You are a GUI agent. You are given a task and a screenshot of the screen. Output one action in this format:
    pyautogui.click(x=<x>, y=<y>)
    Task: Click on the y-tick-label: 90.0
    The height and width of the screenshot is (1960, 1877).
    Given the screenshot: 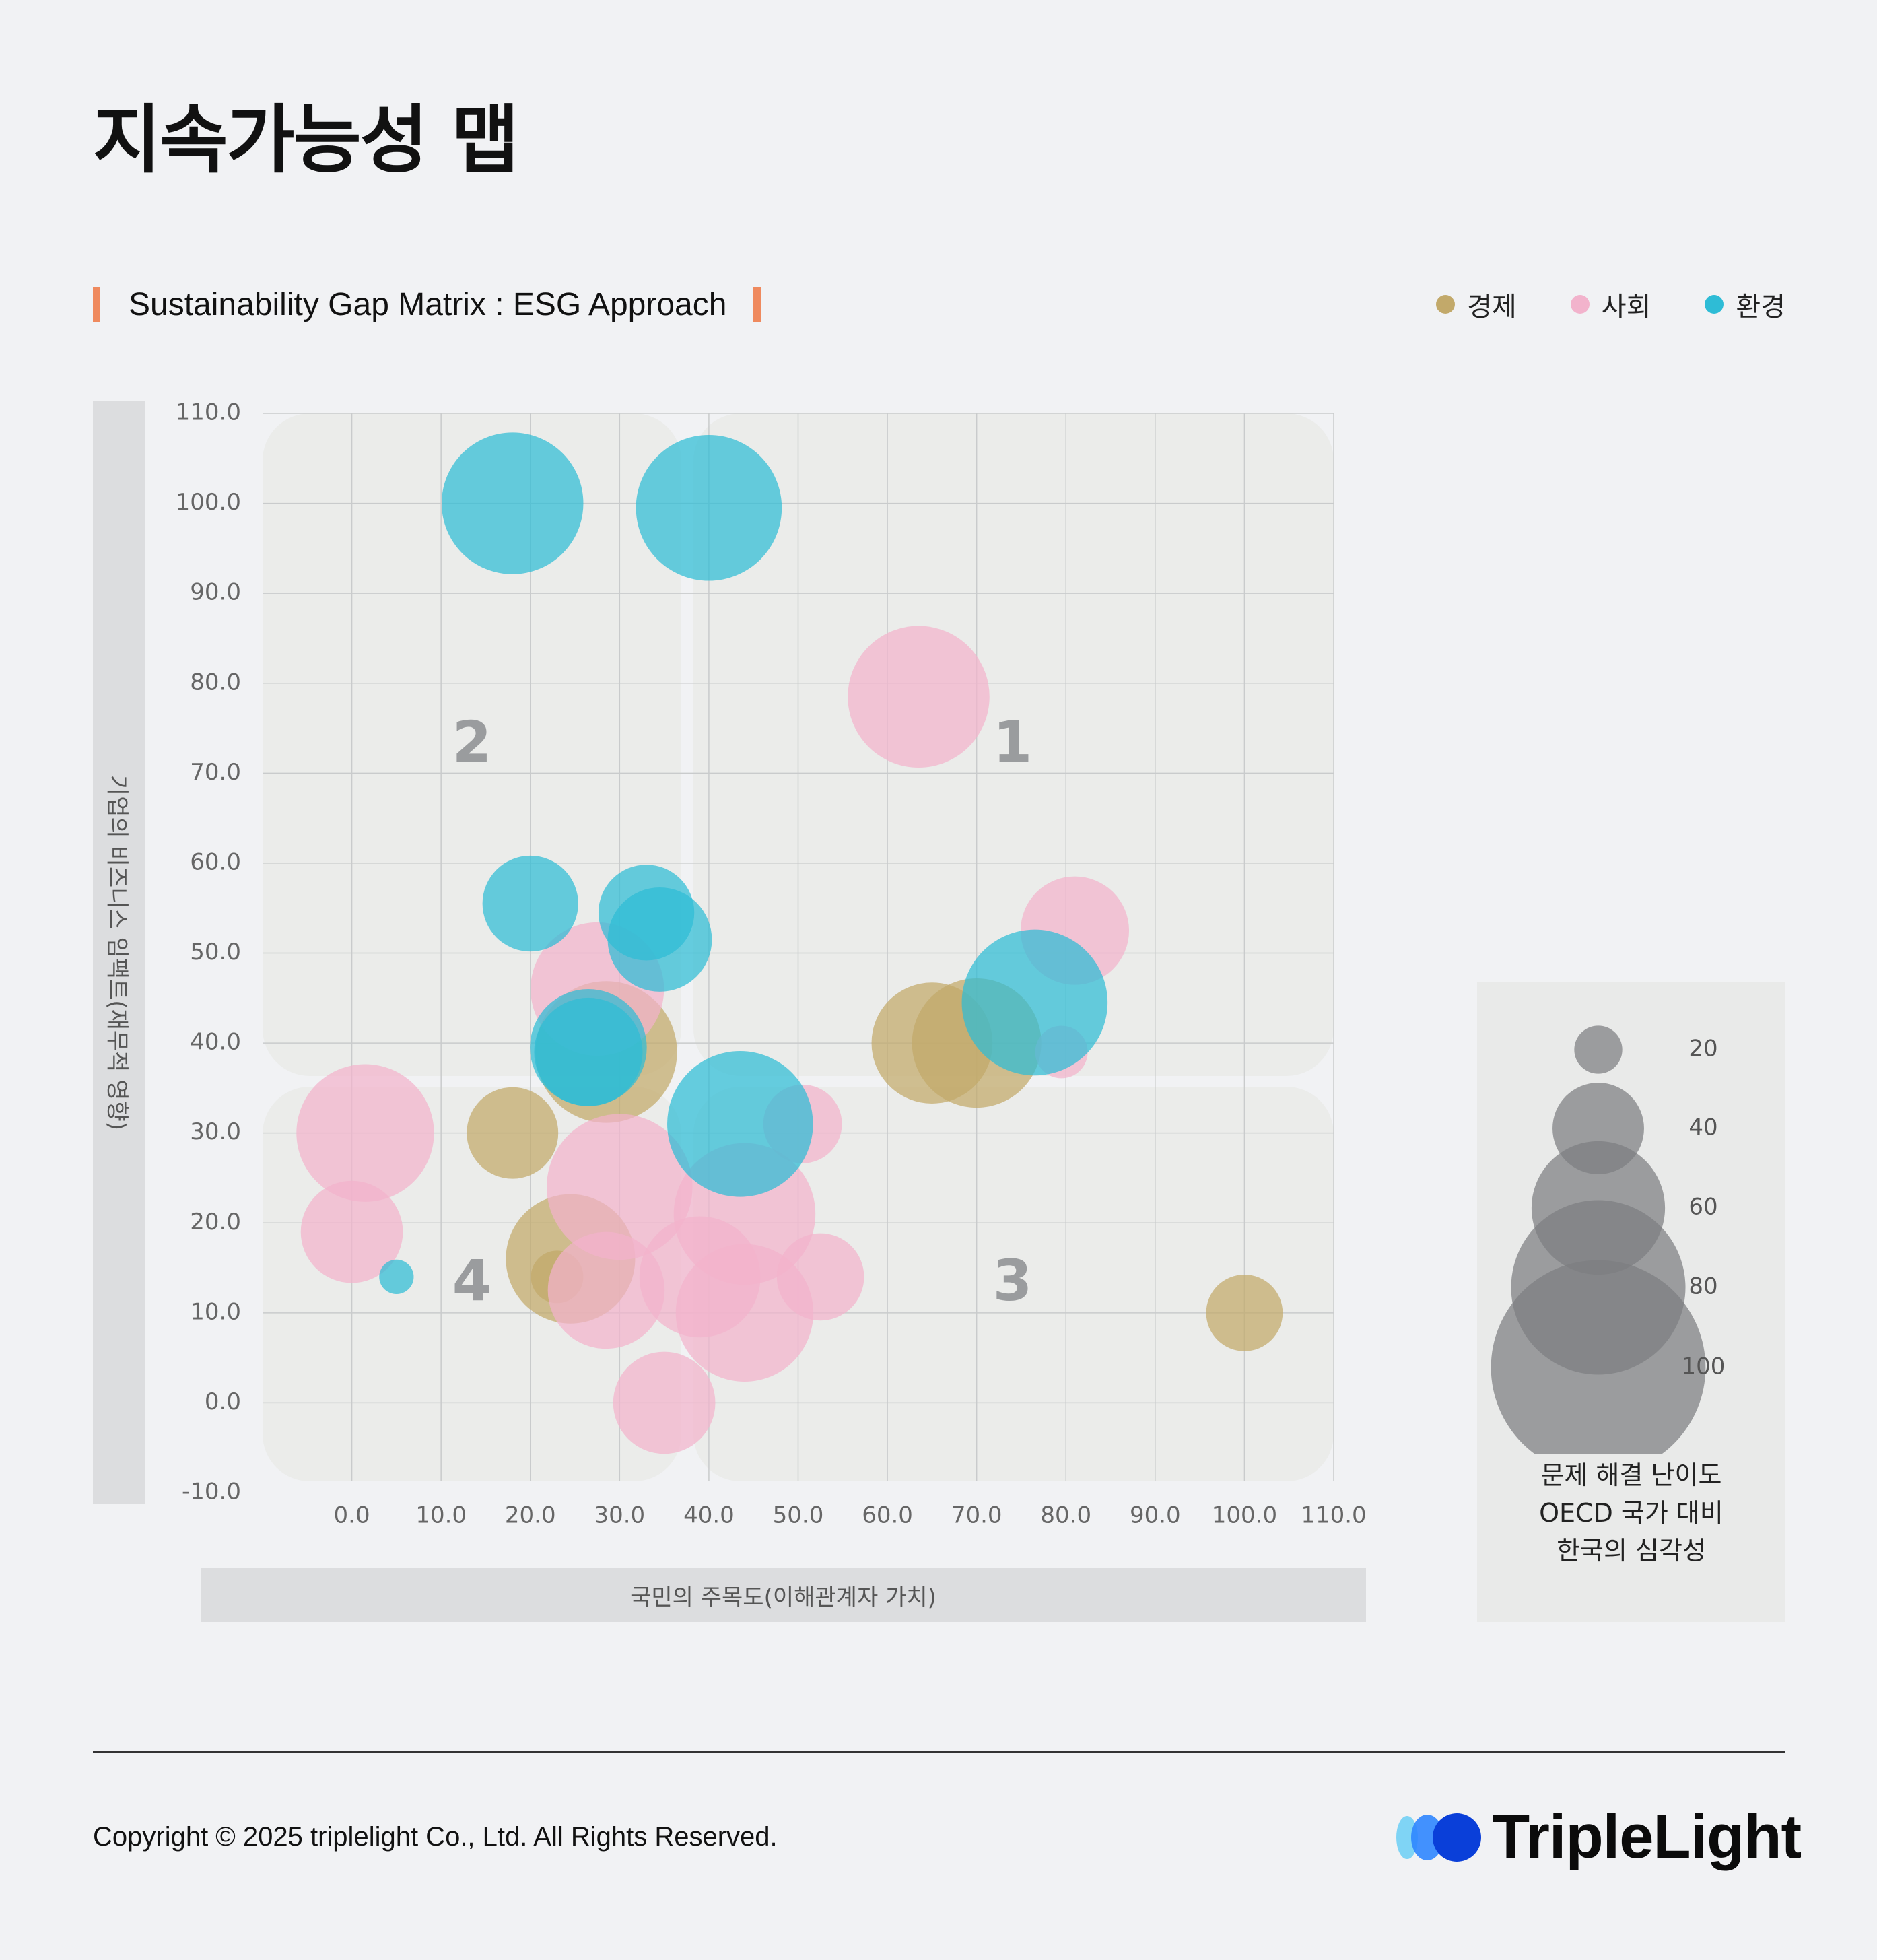 What is the action you would take?
    pyautogui.click(x=216, y=593)
    